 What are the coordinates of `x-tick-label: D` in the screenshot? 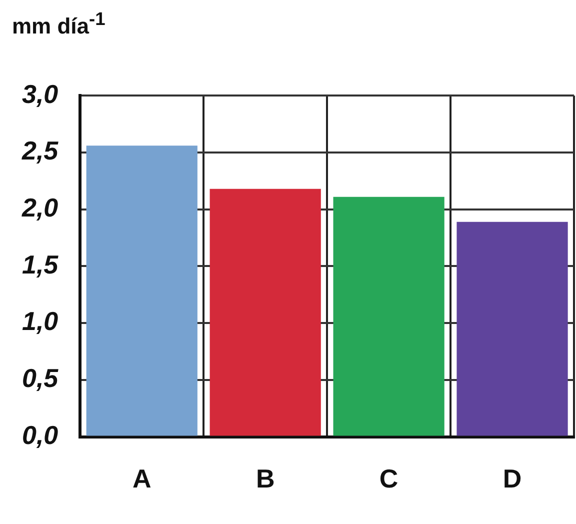 It's located at (512, 479).